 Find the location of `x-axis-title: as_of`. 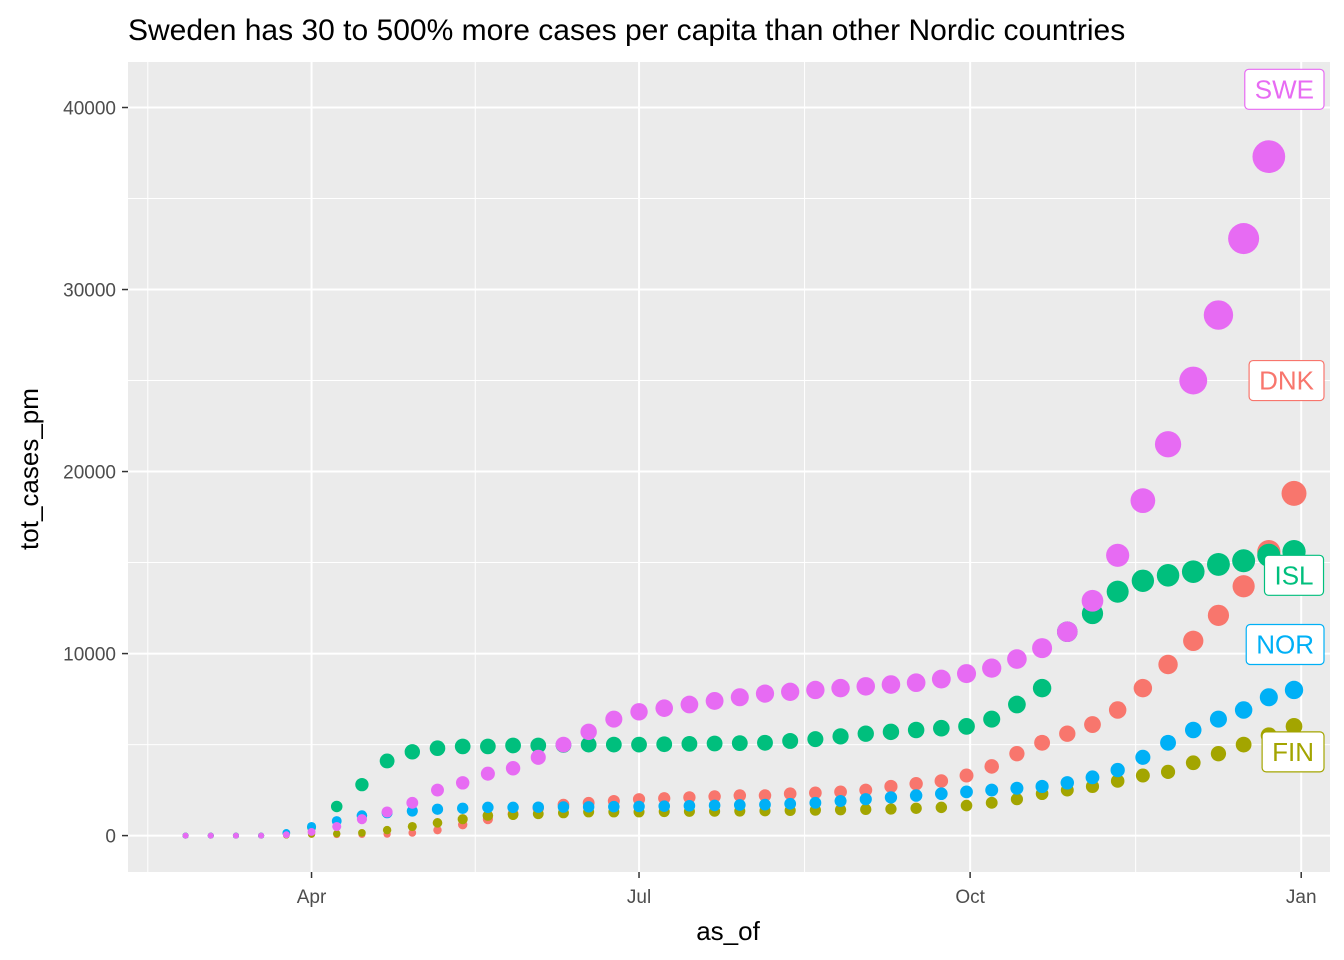

x-axis-title: as_of is located at coordinates (728, 931).